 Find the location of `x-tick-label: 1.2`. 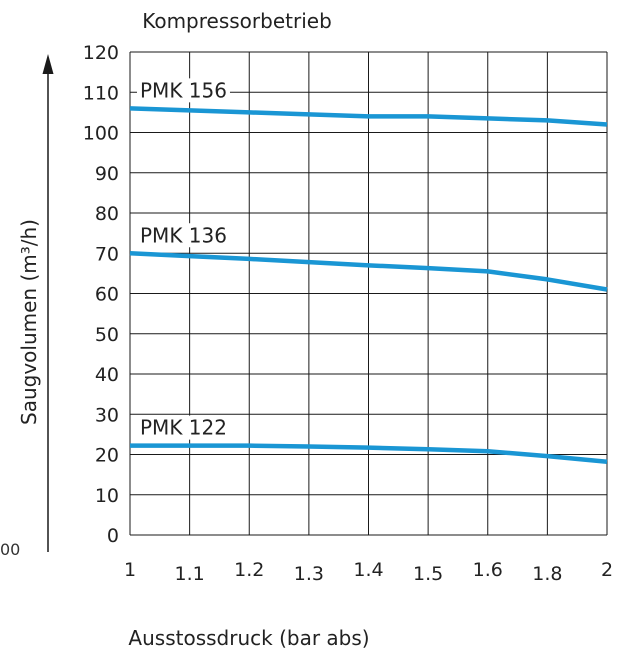

x-tick-label: 1.2 is located at coordinates (249, 570).